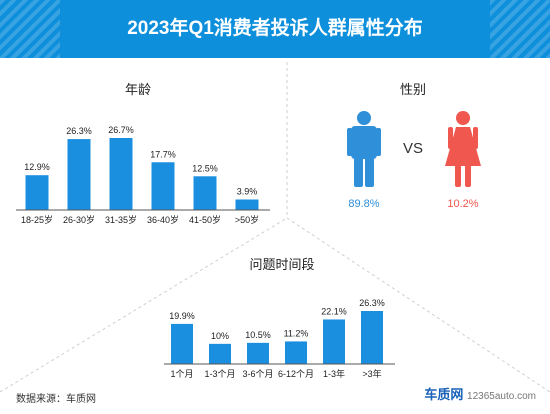 The width and height of the screenshot is (550, 414). Describe the element at coordinates (371, 373) in the screenshot. I see `period-category-label: >3年` at that location.